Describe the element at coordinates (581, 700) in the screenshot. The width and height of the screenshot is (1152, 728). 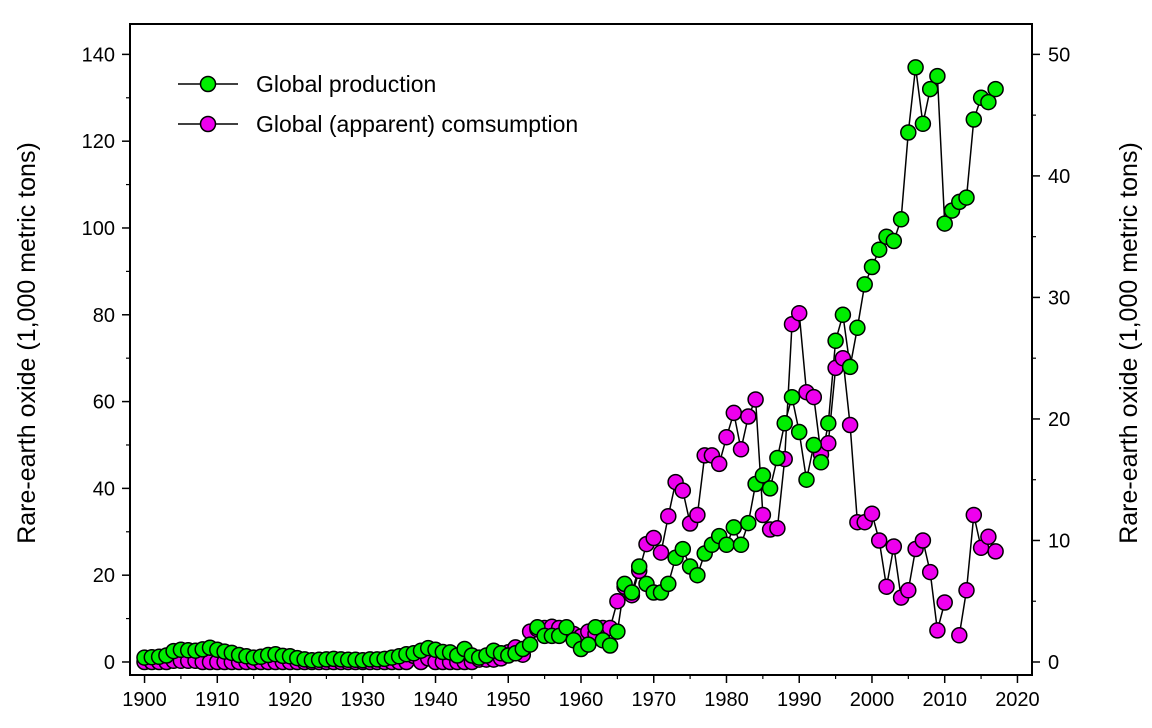
I see `x-tick-label: 1960` at that location.